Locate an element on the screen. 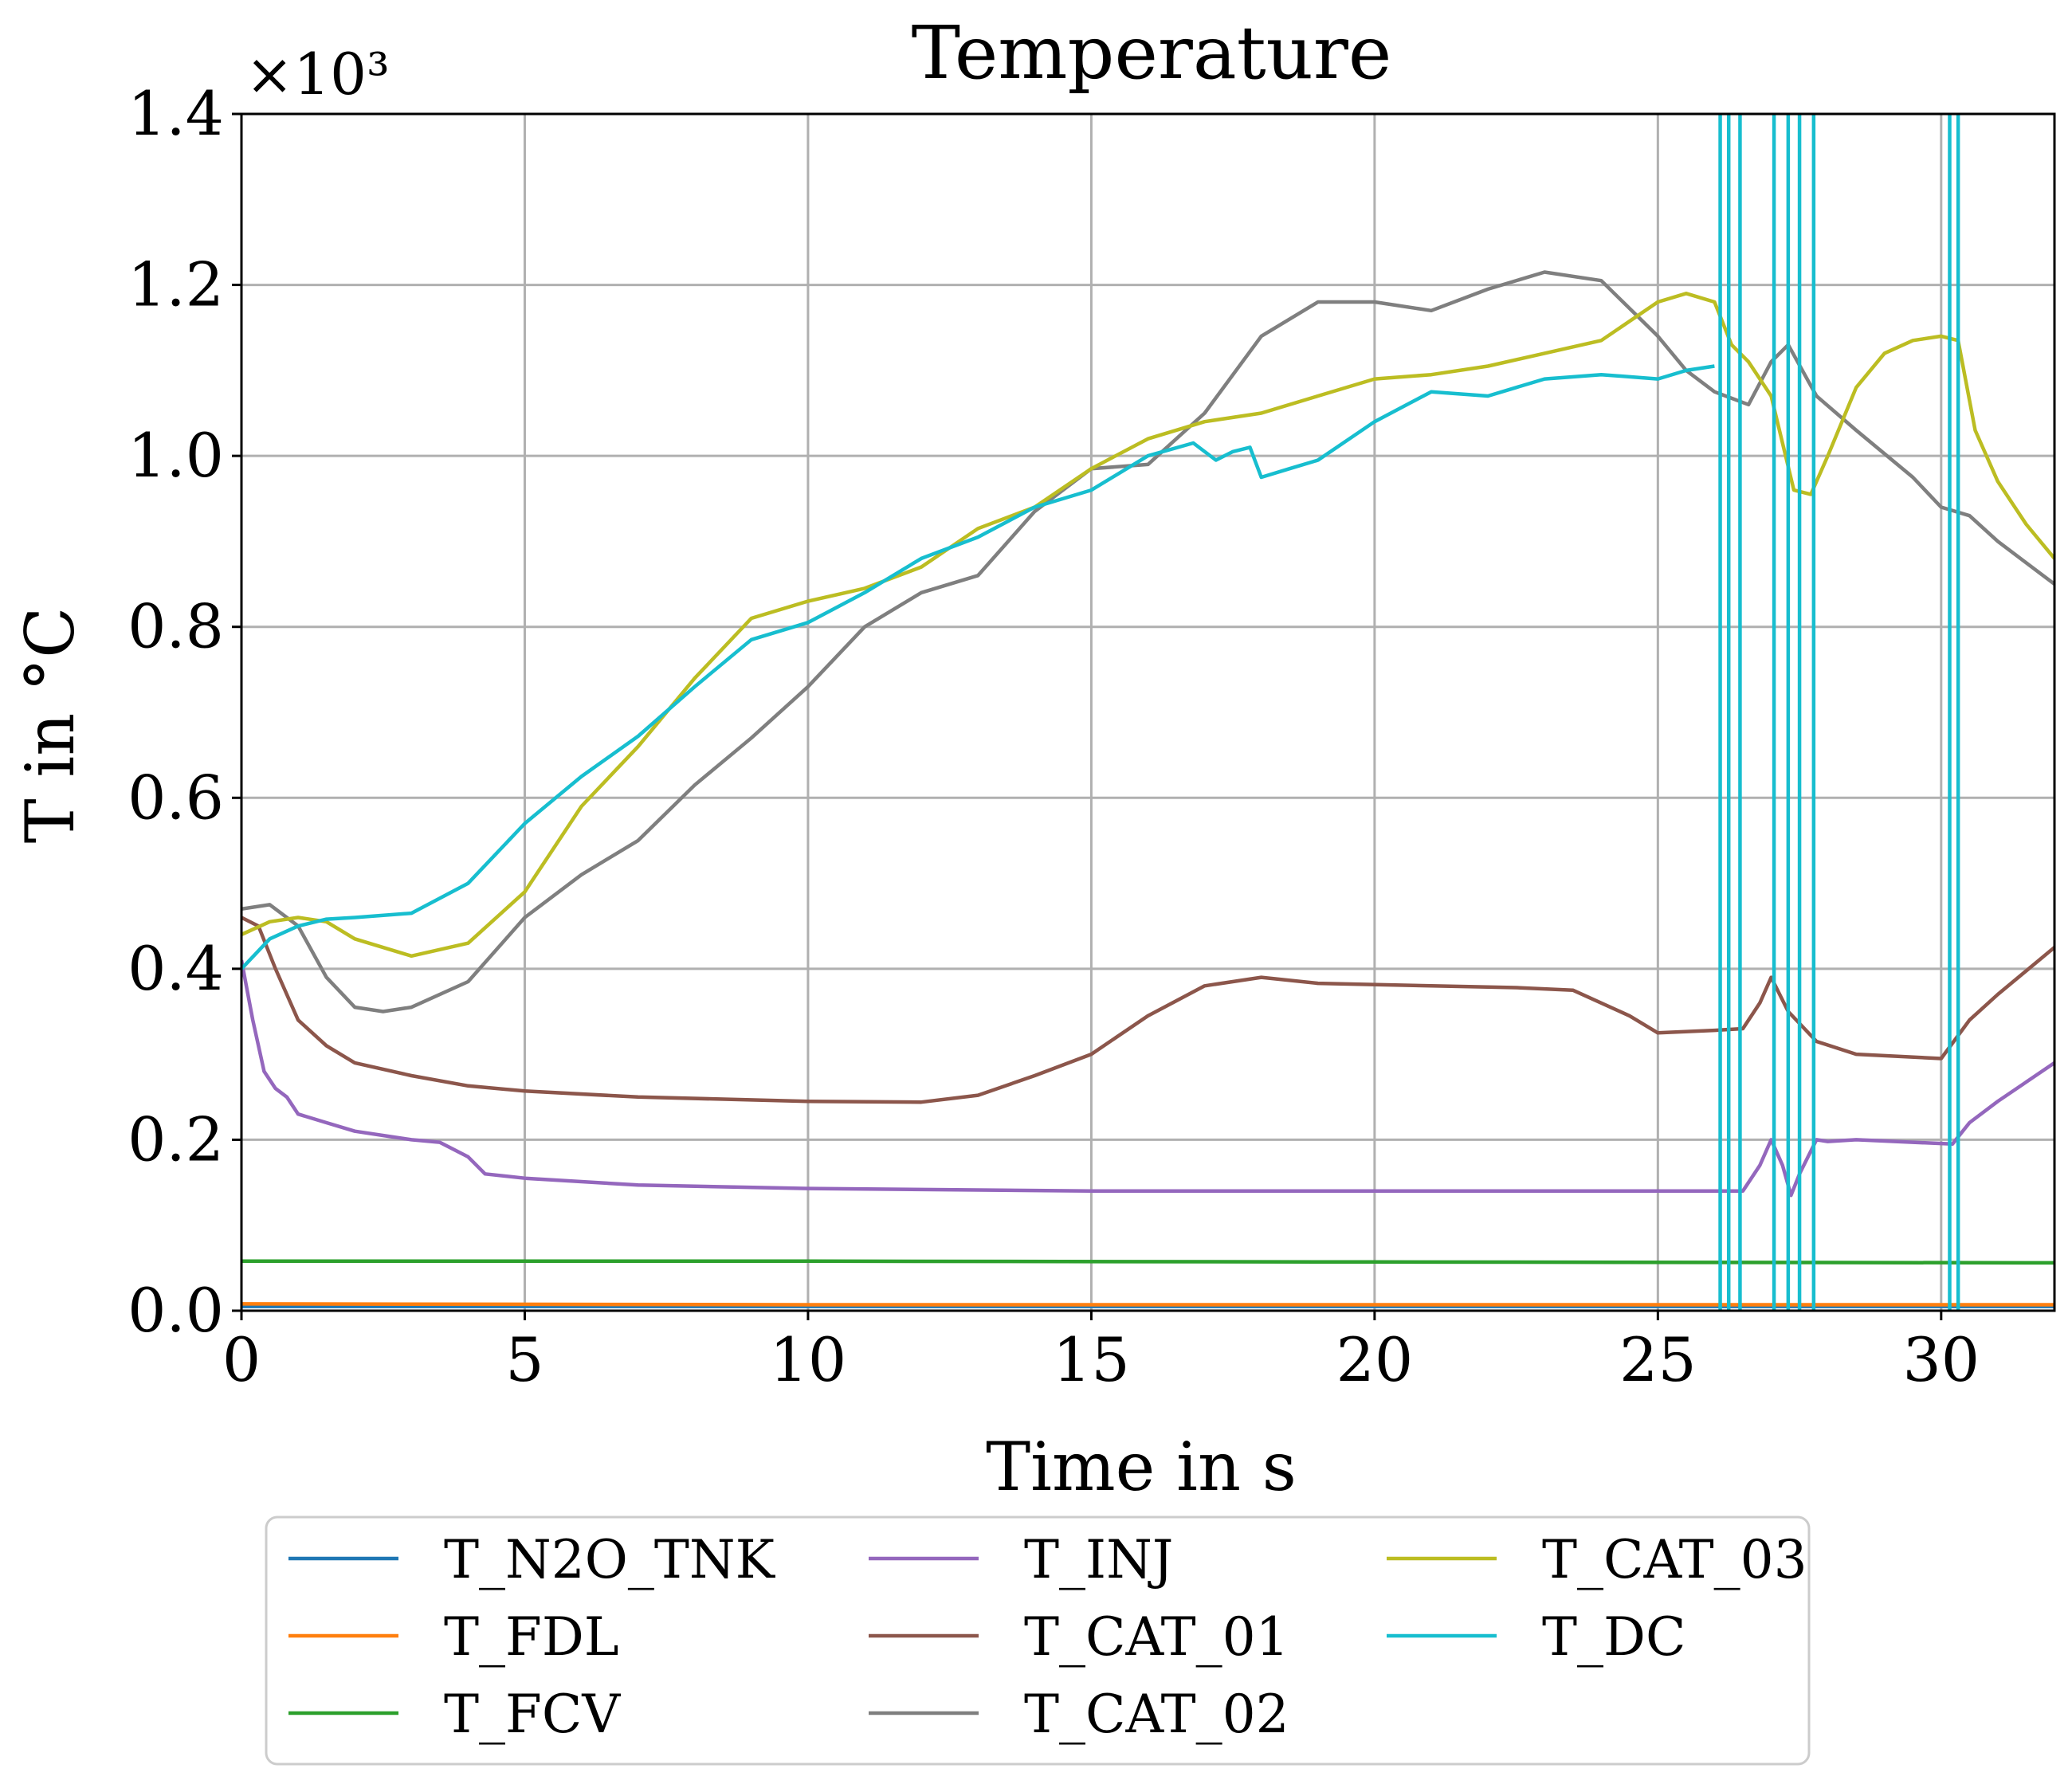 Image resolution: width=2072 pixels, height=1788 pixels. series-line-t-inj is located at coordinates (1147, 1078).